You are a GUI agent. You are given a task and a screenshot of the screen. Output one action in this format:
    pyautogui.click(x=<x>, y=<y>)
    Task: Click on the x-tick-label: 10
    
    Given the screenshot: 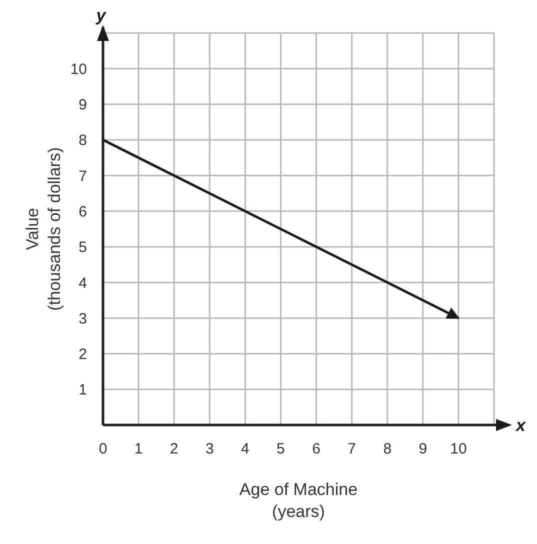 What is the action you would take?
    pyautogui.click(x=458, y=449)
    